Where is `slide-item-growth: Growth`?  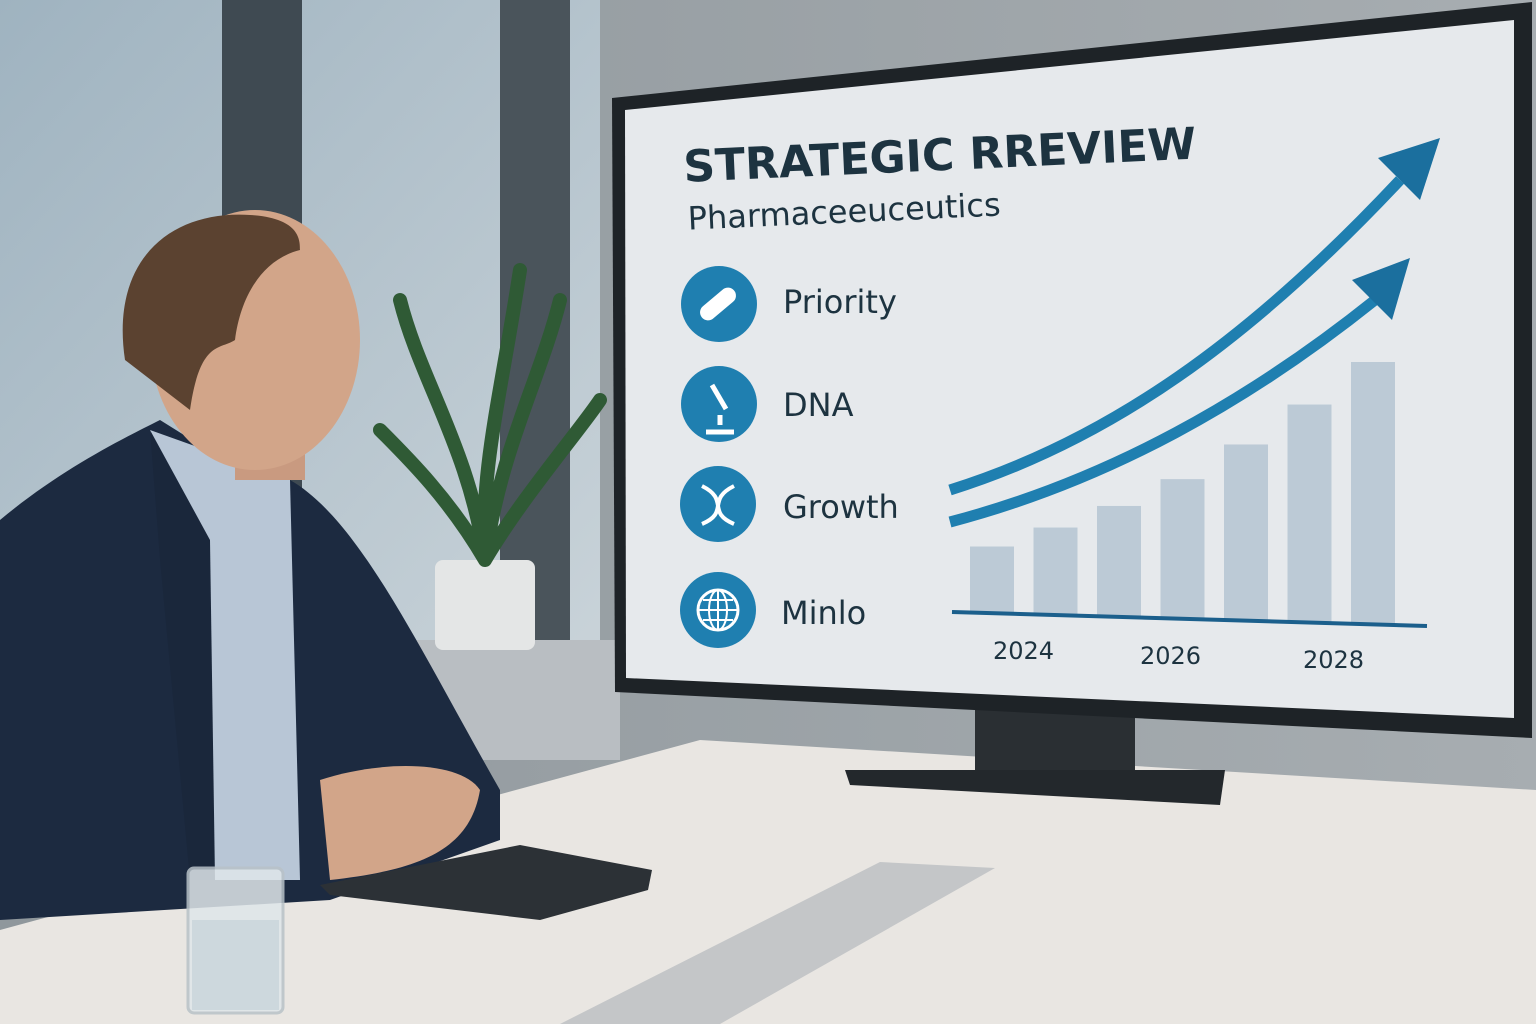
slide-item-growth: Growth is located at coordinates (789, 504).